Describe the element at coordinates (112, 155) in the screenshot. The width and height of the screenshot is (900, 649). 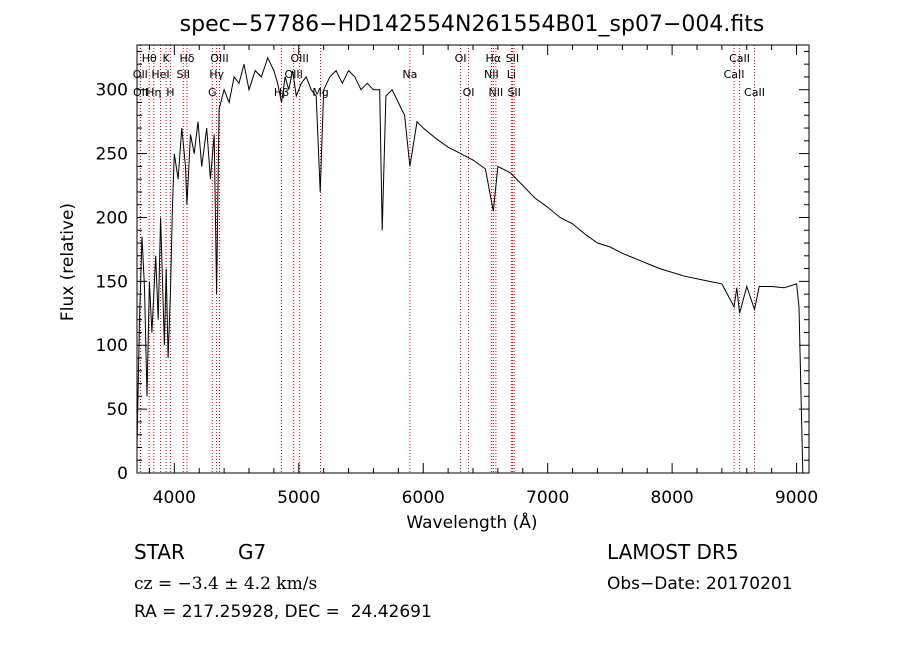
I see `y-tick-label: 250` at that location.